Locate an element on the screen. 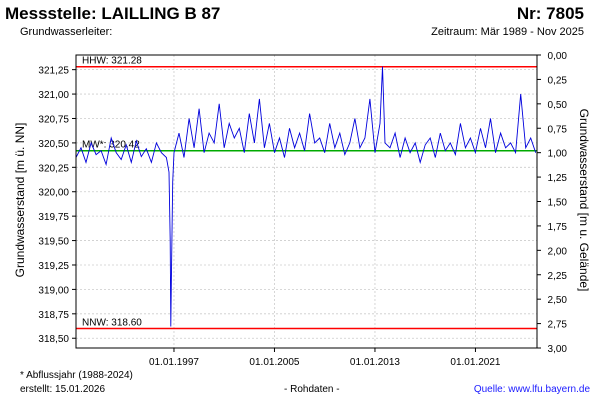 This screenshot has width=600, height=400. y2-axis-label: Grundwasserstand [m u. Gelände] is located at coordinates (584, 200).